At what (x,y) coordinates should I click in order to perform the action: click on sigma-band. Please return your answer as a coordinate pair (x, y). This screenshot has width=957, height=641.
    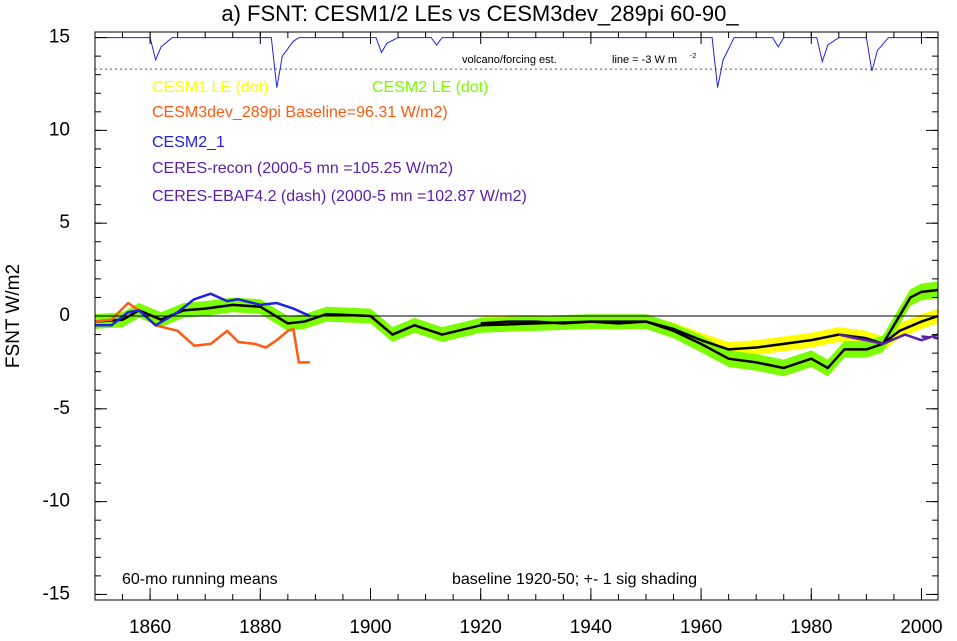
    Looking at the image, I should click on (516, 329).